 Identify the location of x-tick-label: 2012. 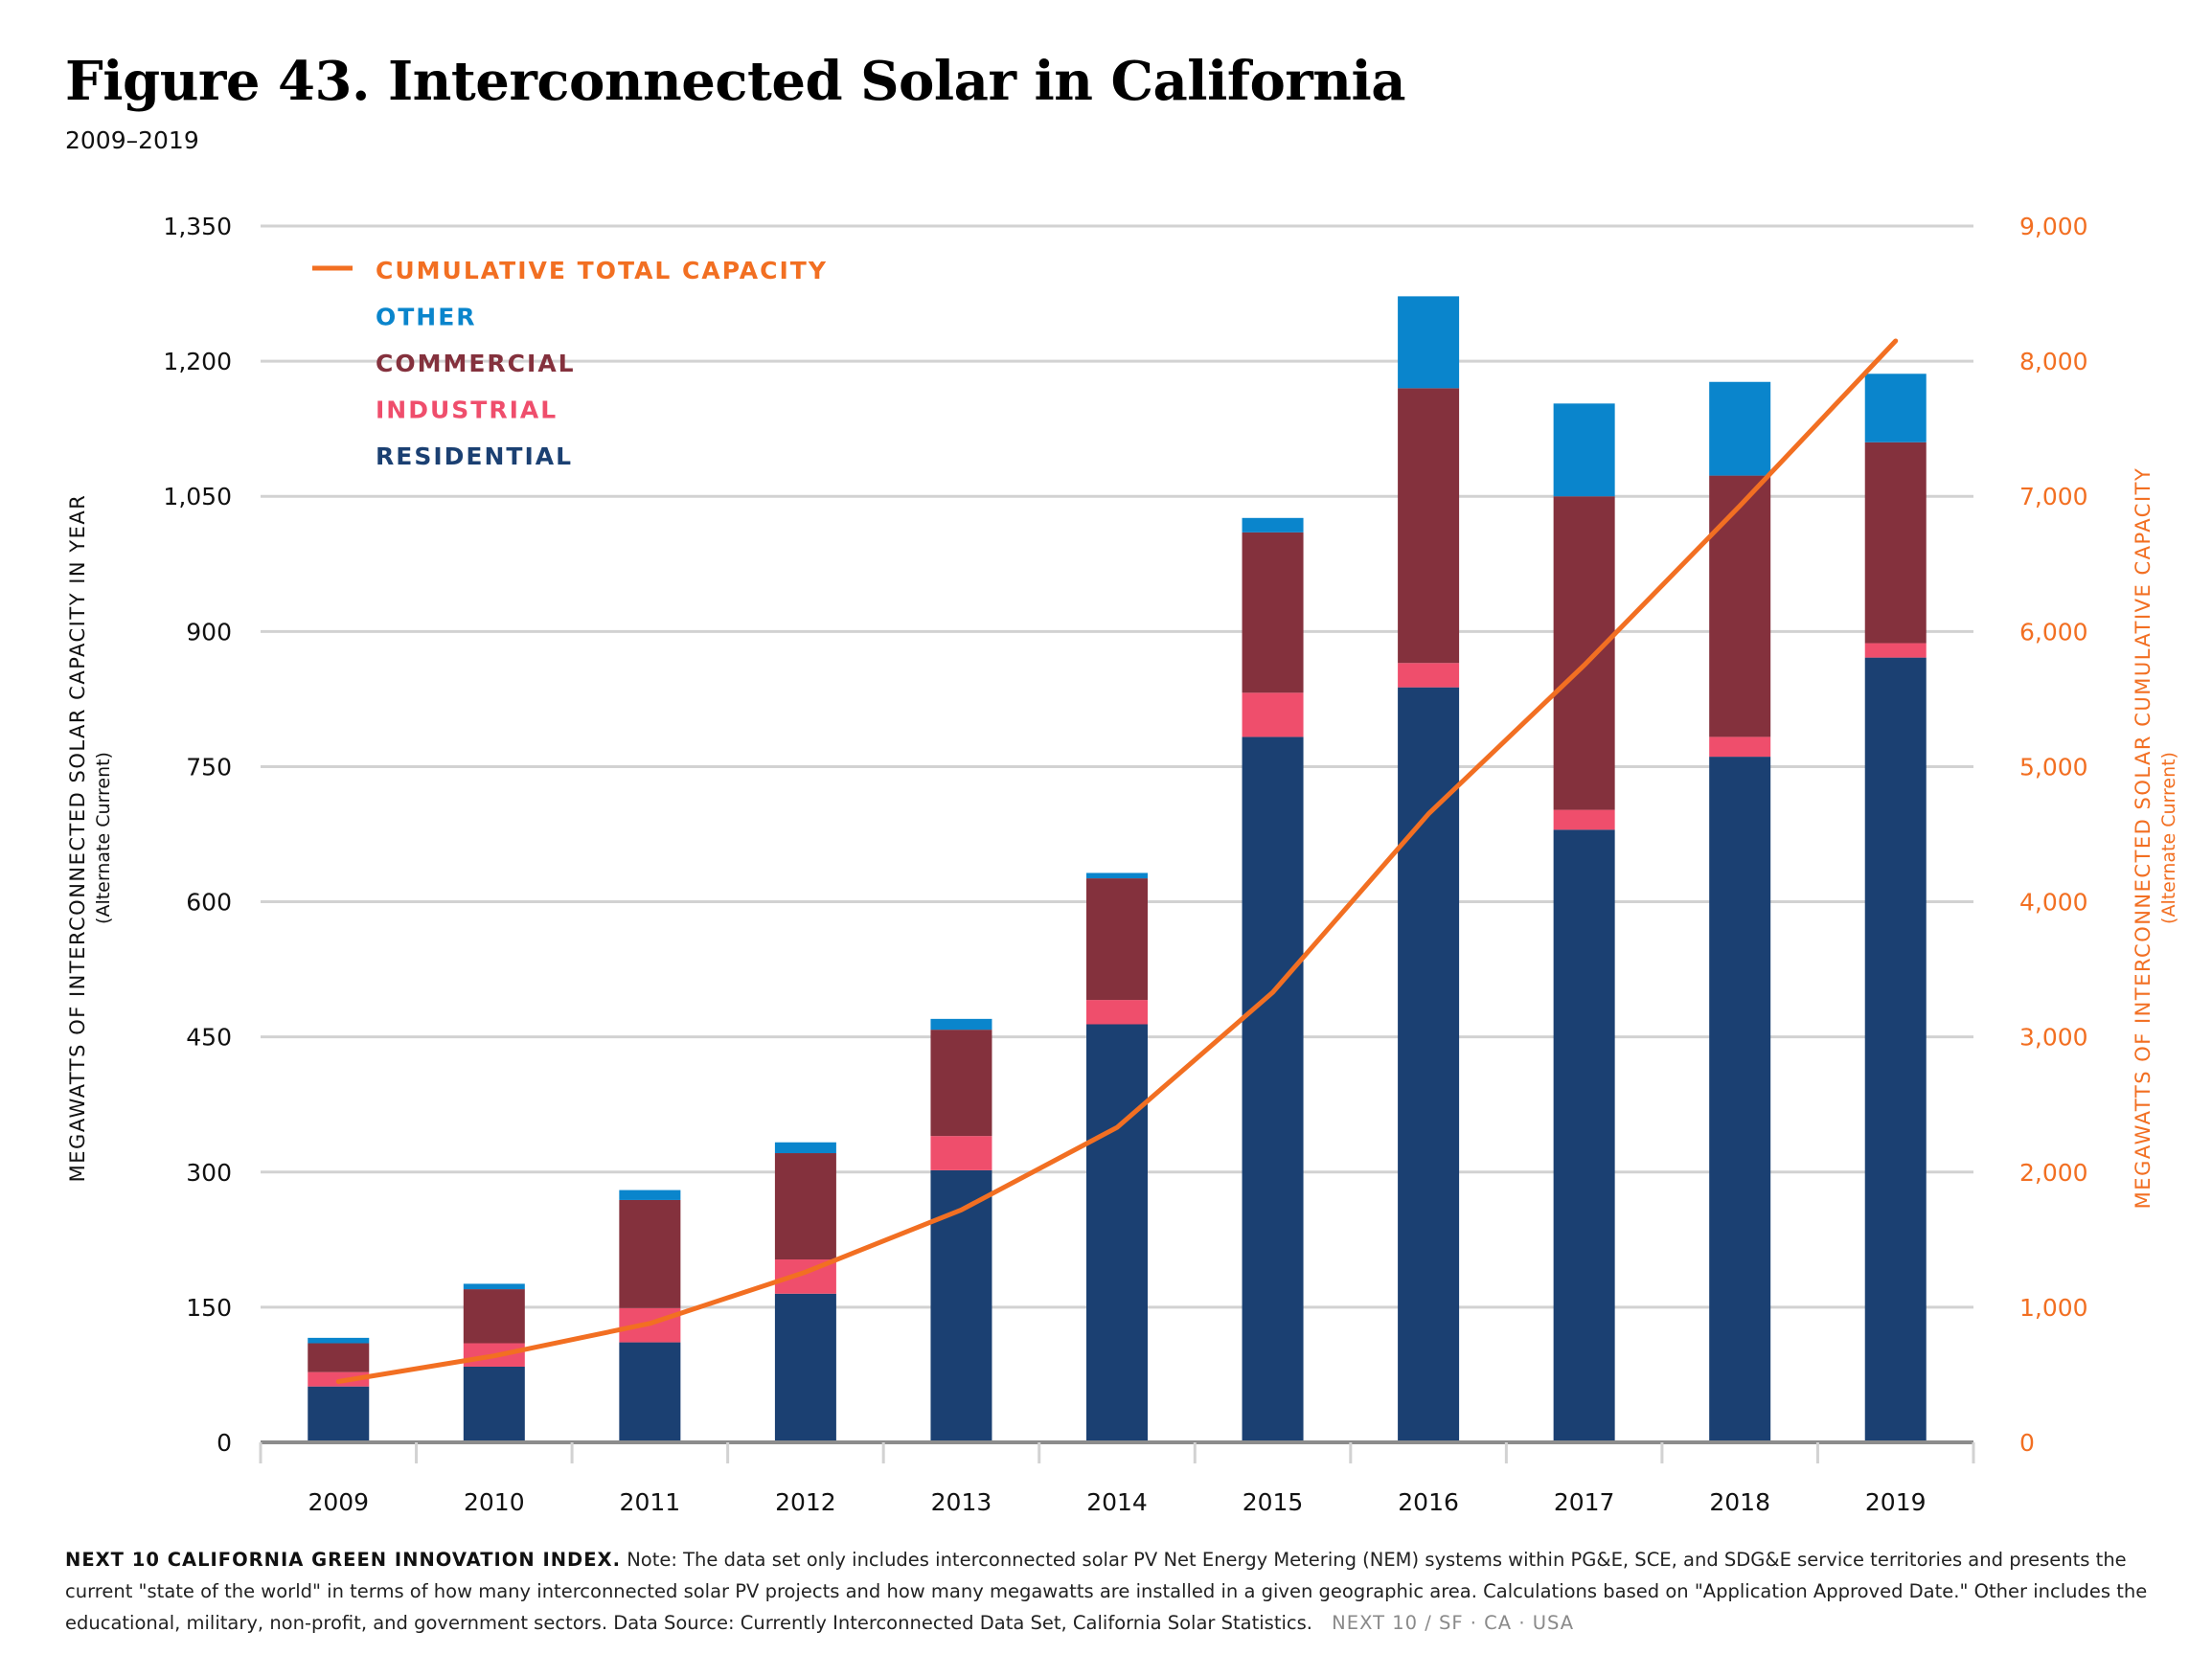
(805, 1502).